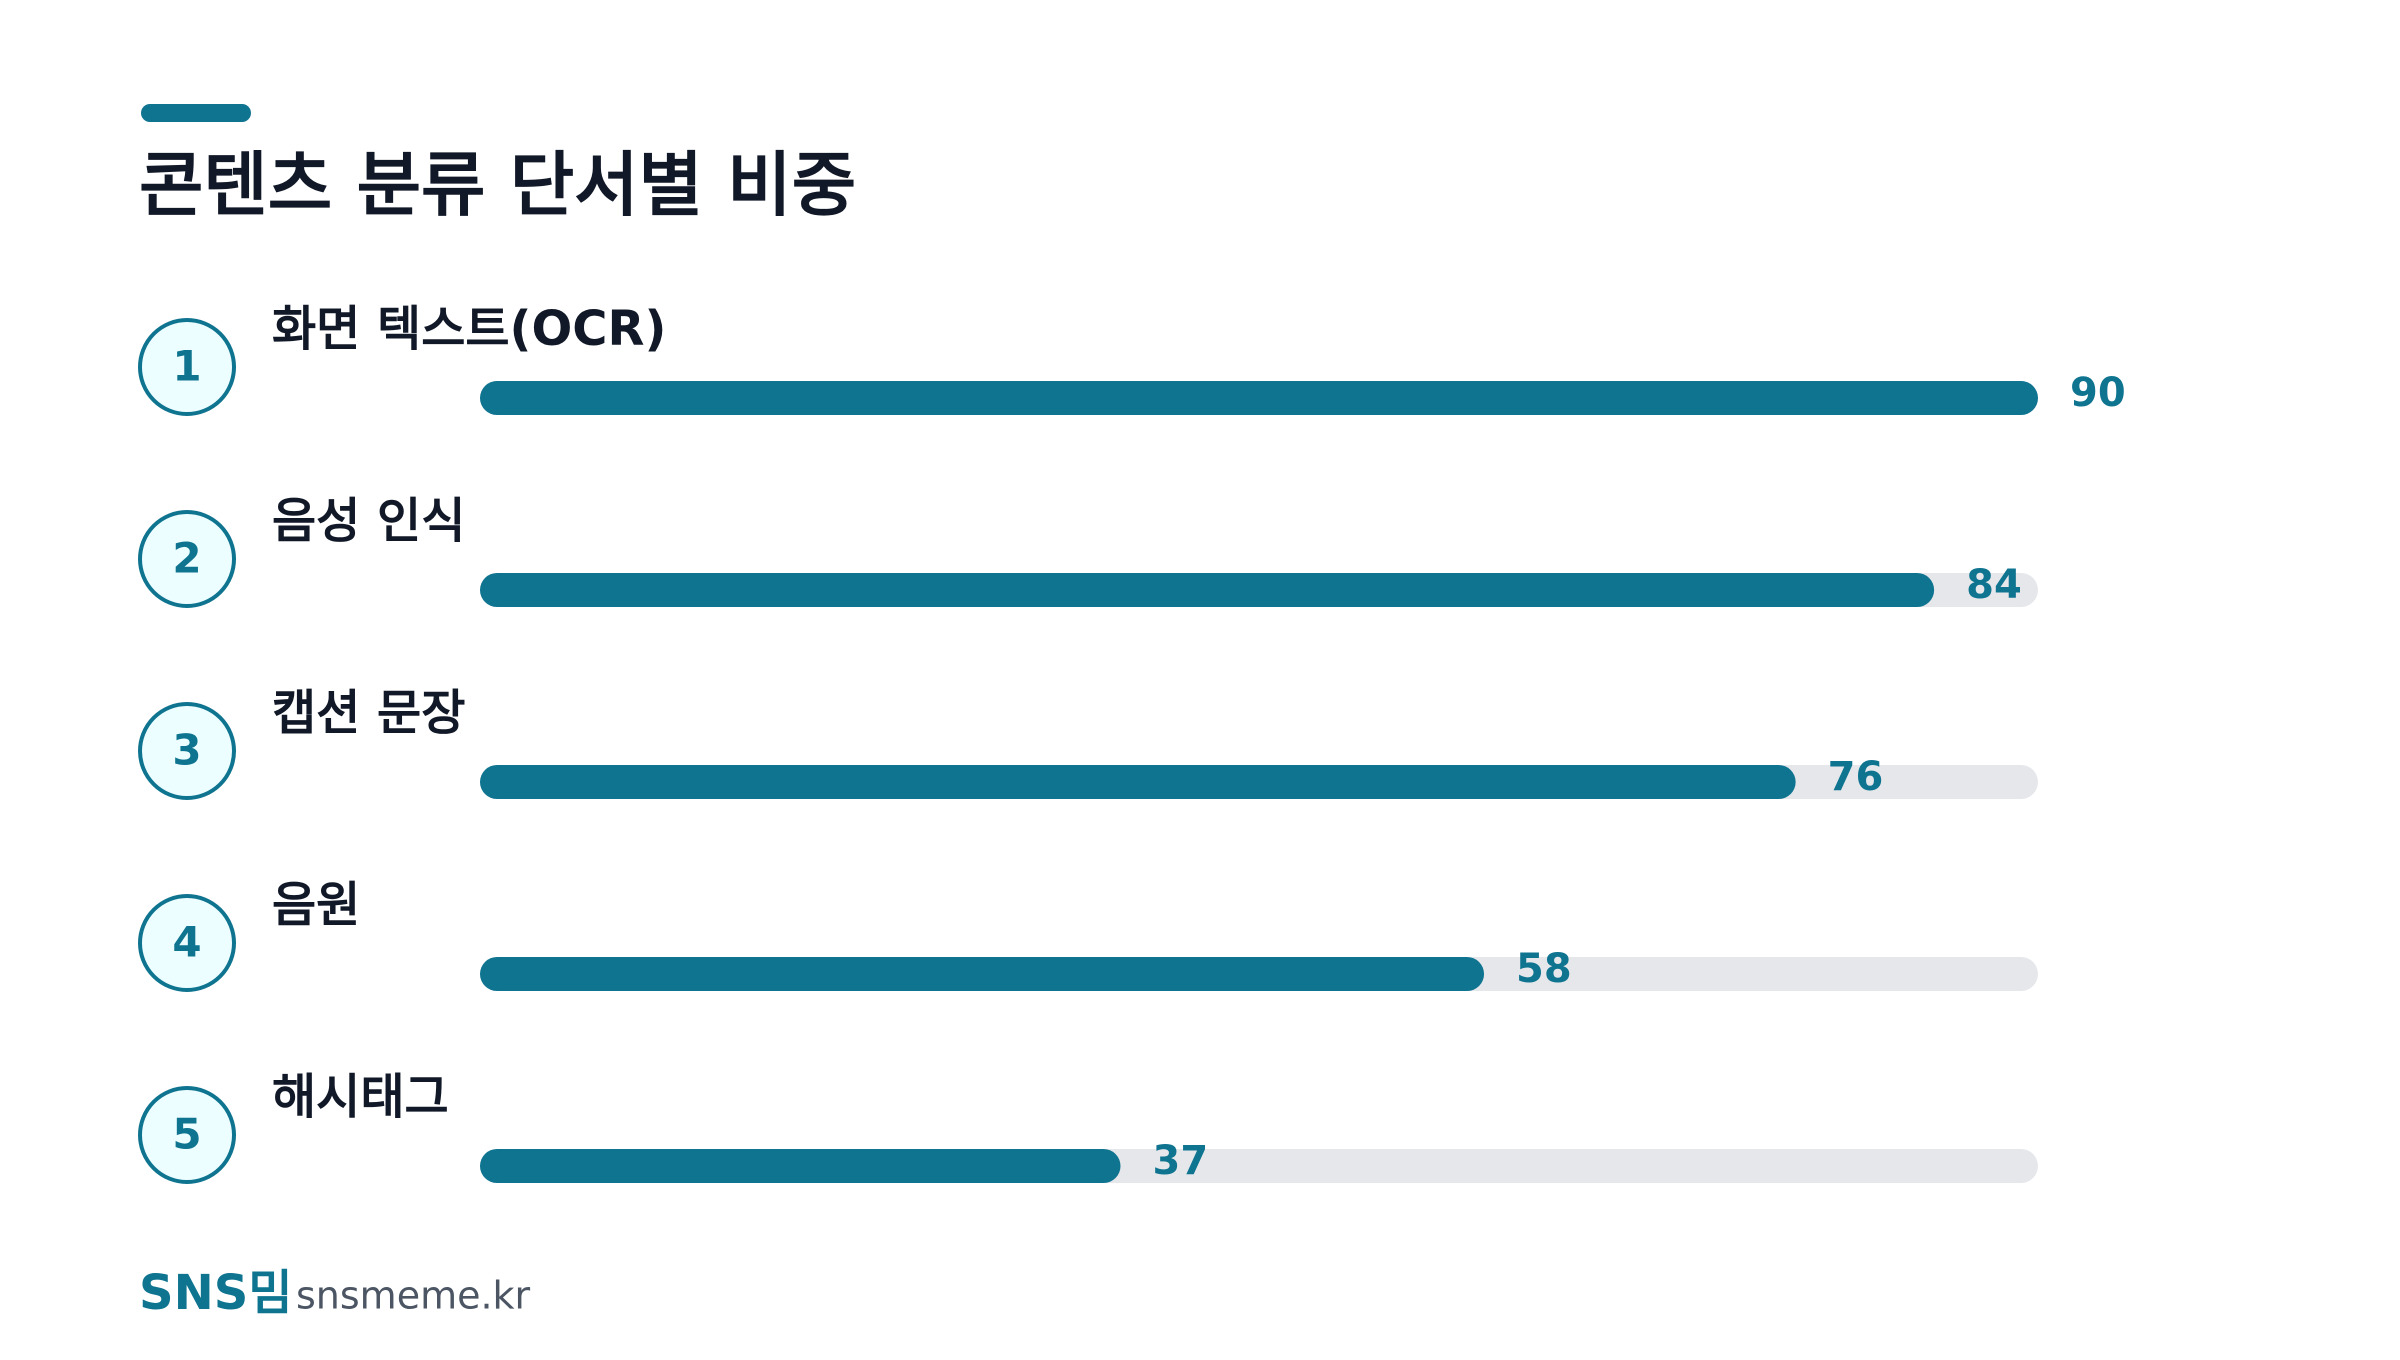 This screenshot has height=1360, width=2400. Describe the element at coordinates (2098, 393) in the screenshot. I see `value-label: 90` at that location.